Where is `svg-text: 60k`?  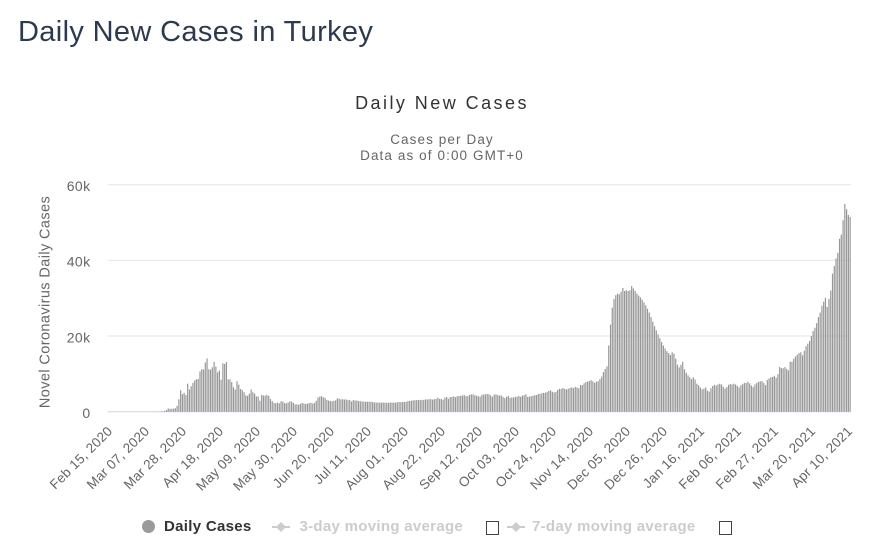
svg-text: 60k is located at coordinates (79, 186).